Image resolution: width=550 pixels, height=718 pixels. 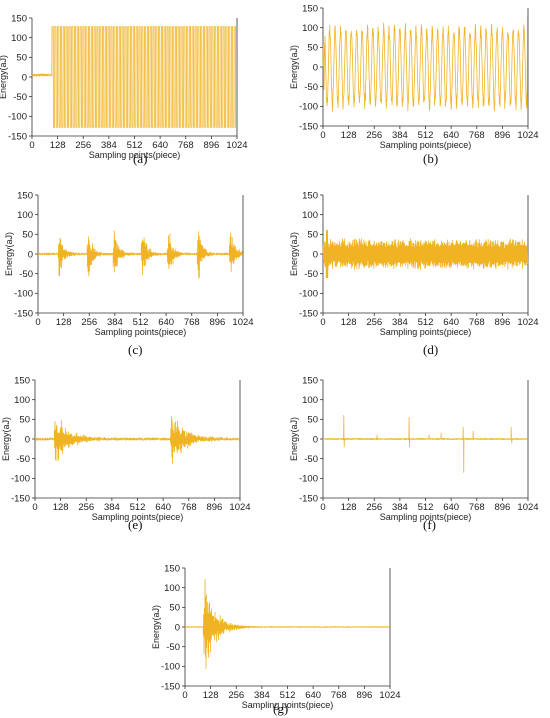 What do you see at coordinates (430, 158) in the screenshot?
I see `panel-label-b: (b)` at bounding box center [430, 158].